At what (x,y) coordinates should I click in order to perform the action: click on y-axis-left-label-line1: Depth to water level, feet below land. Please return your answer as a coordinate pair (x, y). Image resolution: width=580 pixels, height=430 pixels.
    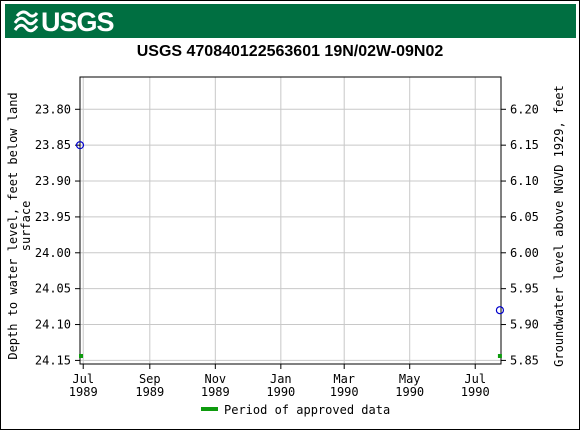
    Looking at the image, I should click on (13, 225).